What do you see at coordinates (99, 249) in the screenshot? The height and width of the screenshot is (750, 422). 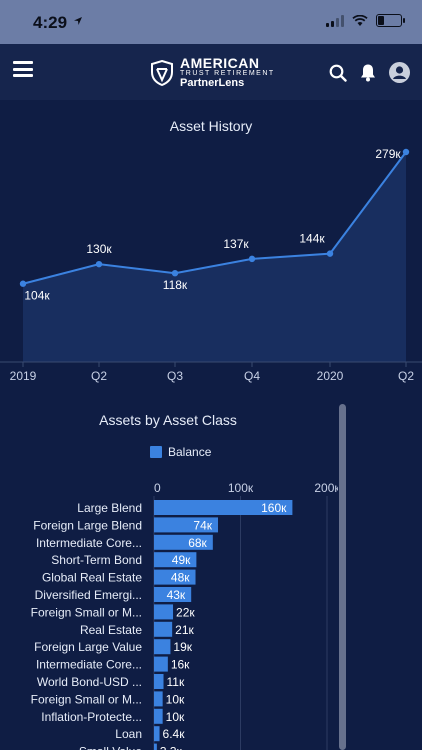 I see `history-data-label: 130к` at bounding box center [99, 249].